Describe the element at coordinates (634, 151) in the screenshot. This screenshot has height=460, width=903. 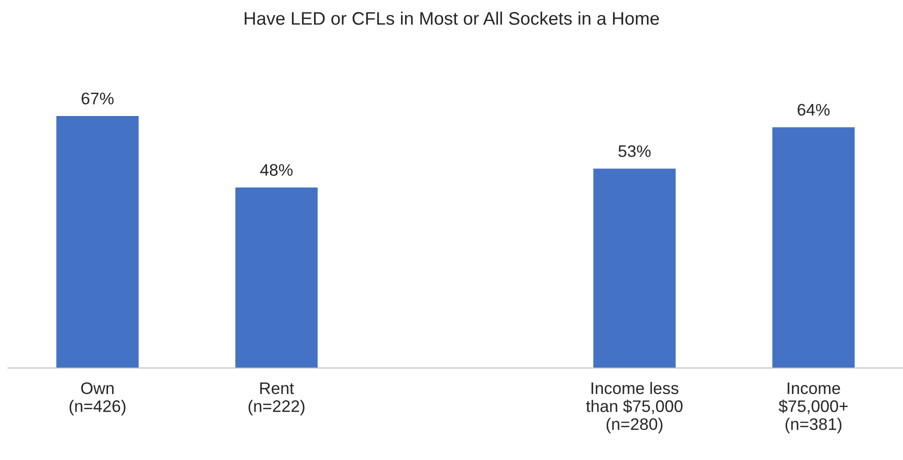
I see `data-label: 53%` at that location.